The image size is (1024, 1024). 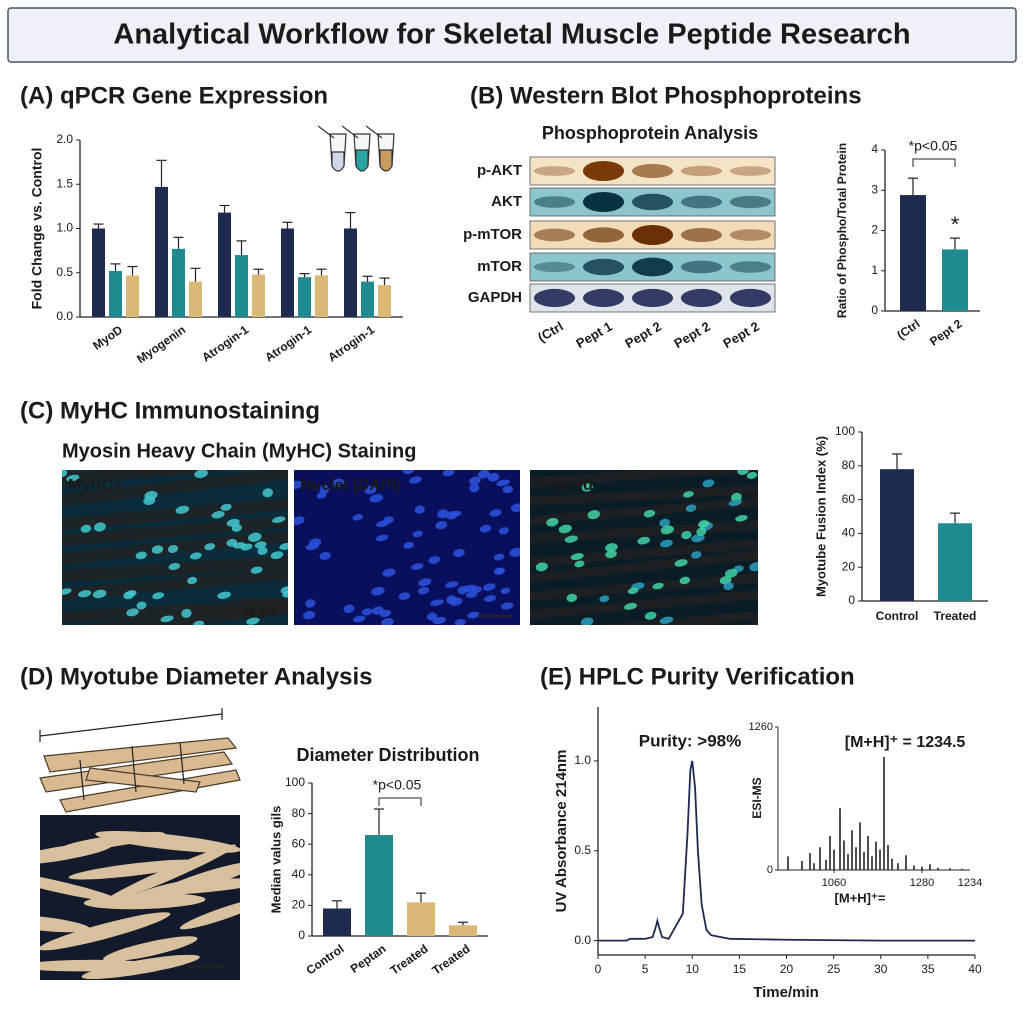 I want to click on blot-lane-label: Pept 2, so click(x=691, y=335).